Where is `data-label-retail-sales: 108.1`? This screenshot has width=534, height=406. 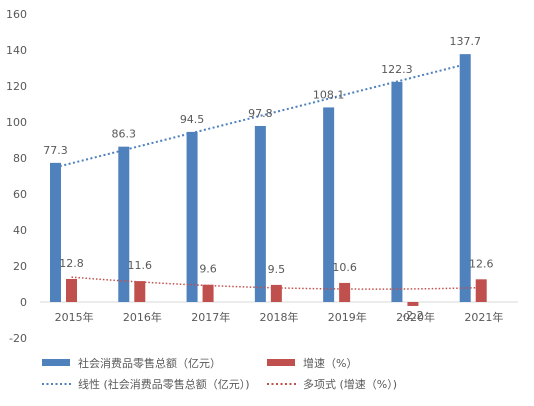
data-label-retail-sales: 108.1 is located at coordinates (329, 94).